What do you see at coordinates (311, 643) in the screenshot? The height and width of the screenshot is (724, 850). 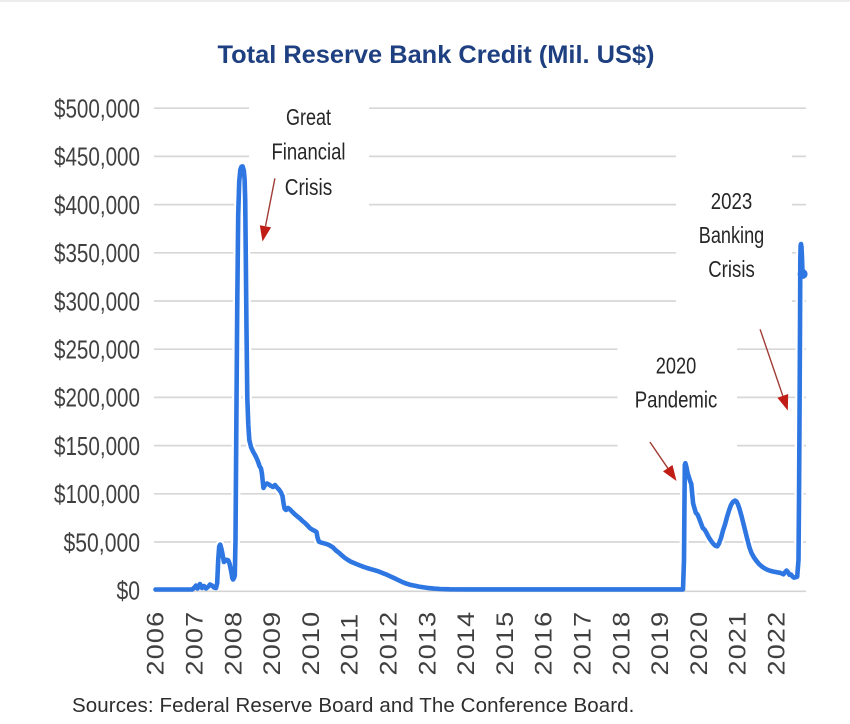 I see `svg-text: 2010` at bounding box center [311, 643].